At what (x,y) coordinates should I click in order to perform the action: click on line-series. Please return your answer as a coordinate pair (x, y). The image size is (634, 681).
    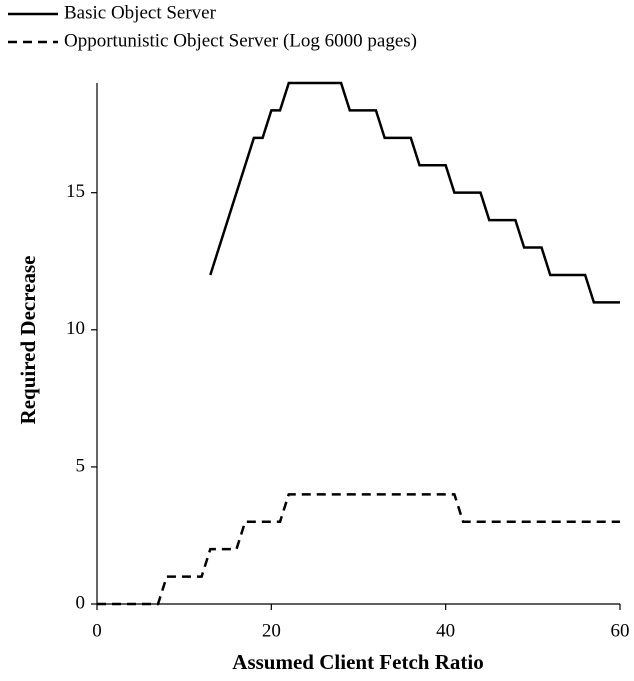
    Looking at the image, I should click on (358, 549).